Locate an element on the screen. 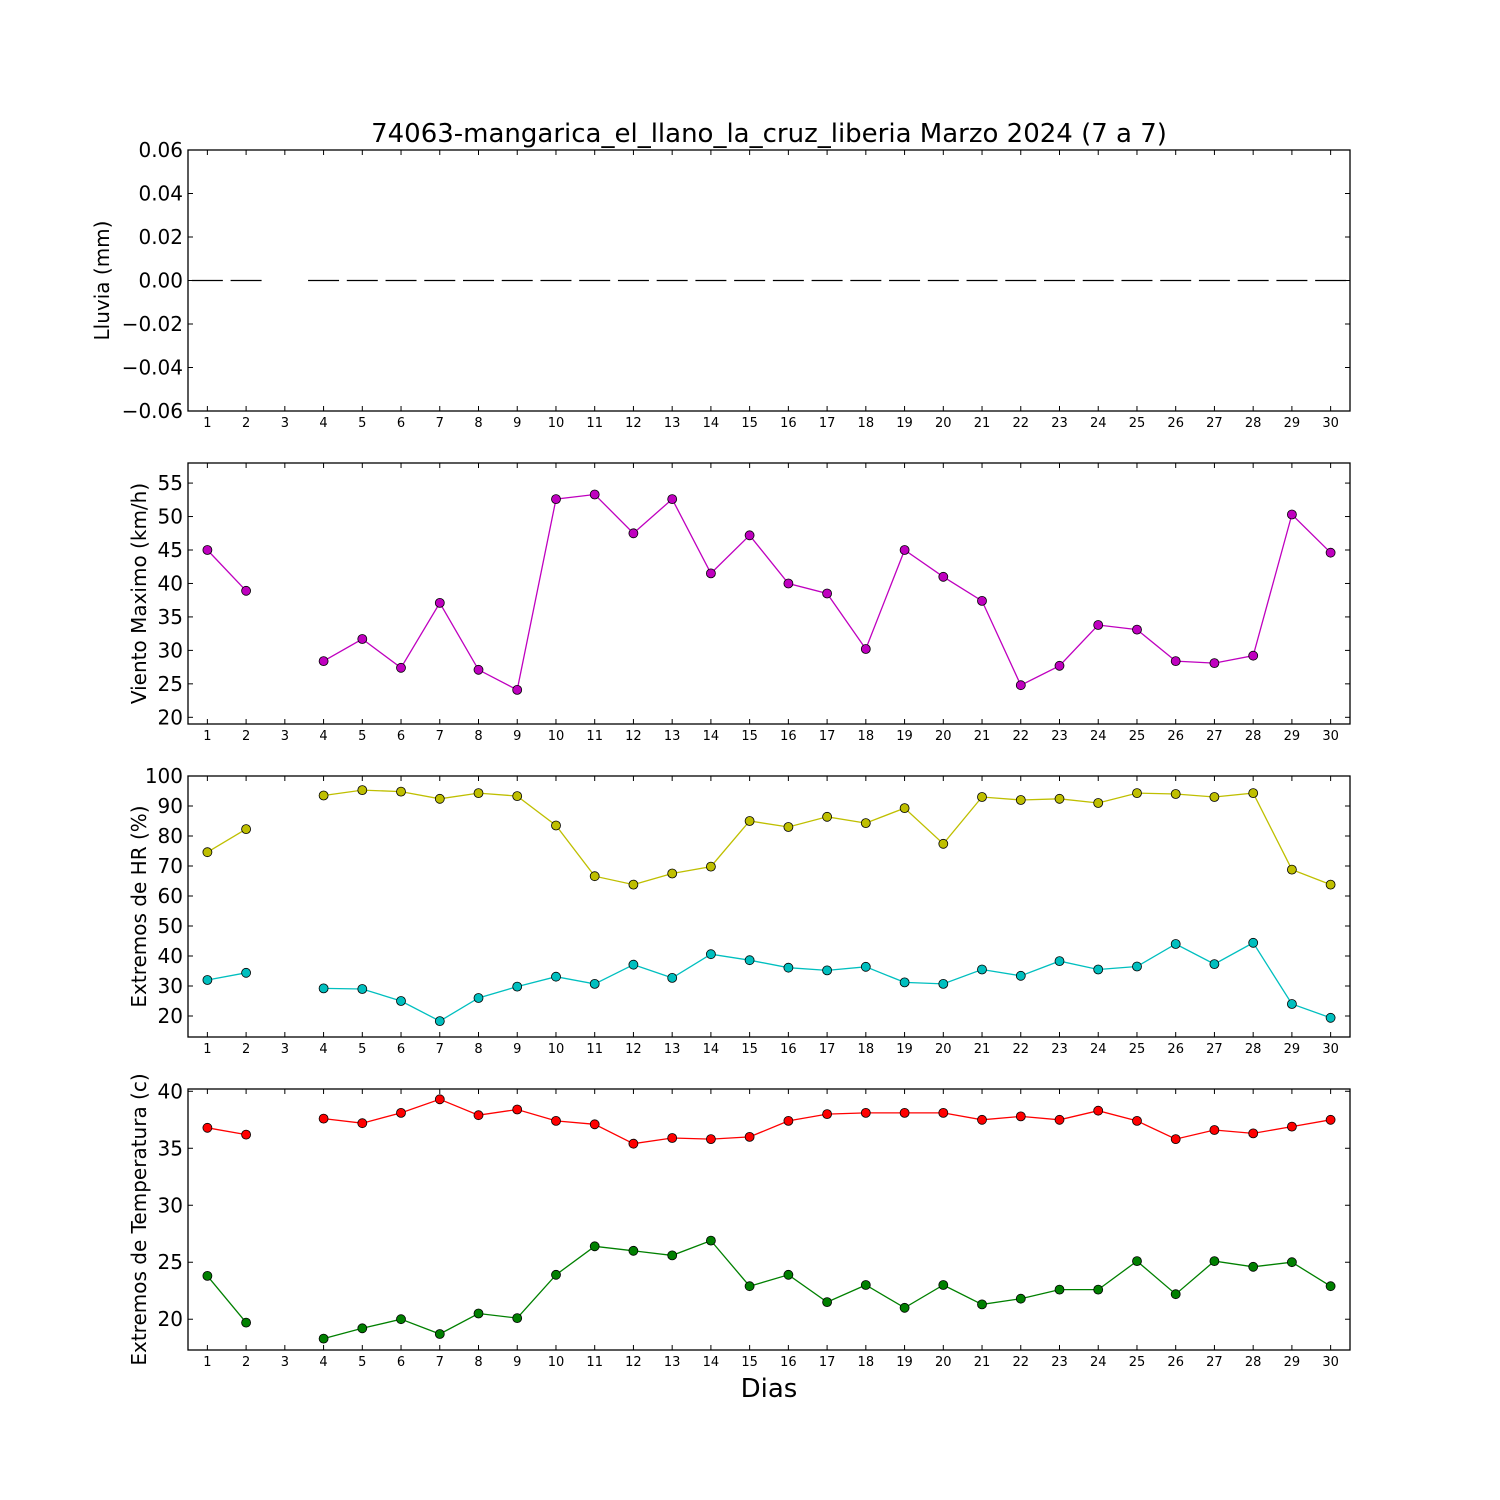  x-tick-label: 27 is located at coordinates (1214, 1049).